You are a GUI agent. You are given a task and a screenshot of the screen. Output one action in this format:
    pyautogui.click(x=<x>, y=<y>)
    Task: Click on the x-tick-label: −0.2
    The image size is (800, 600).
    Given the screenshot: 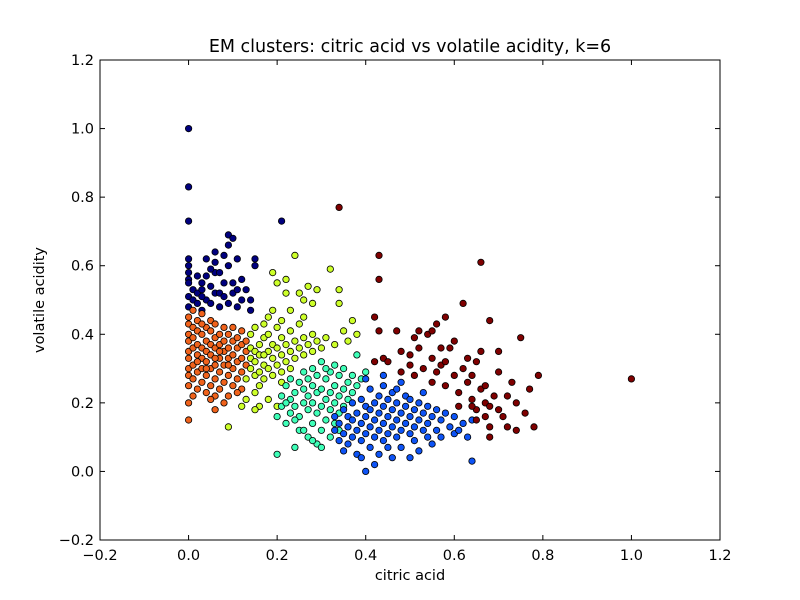 What is the action you would take?
    pyautogui.click(x=99, y=556)
    